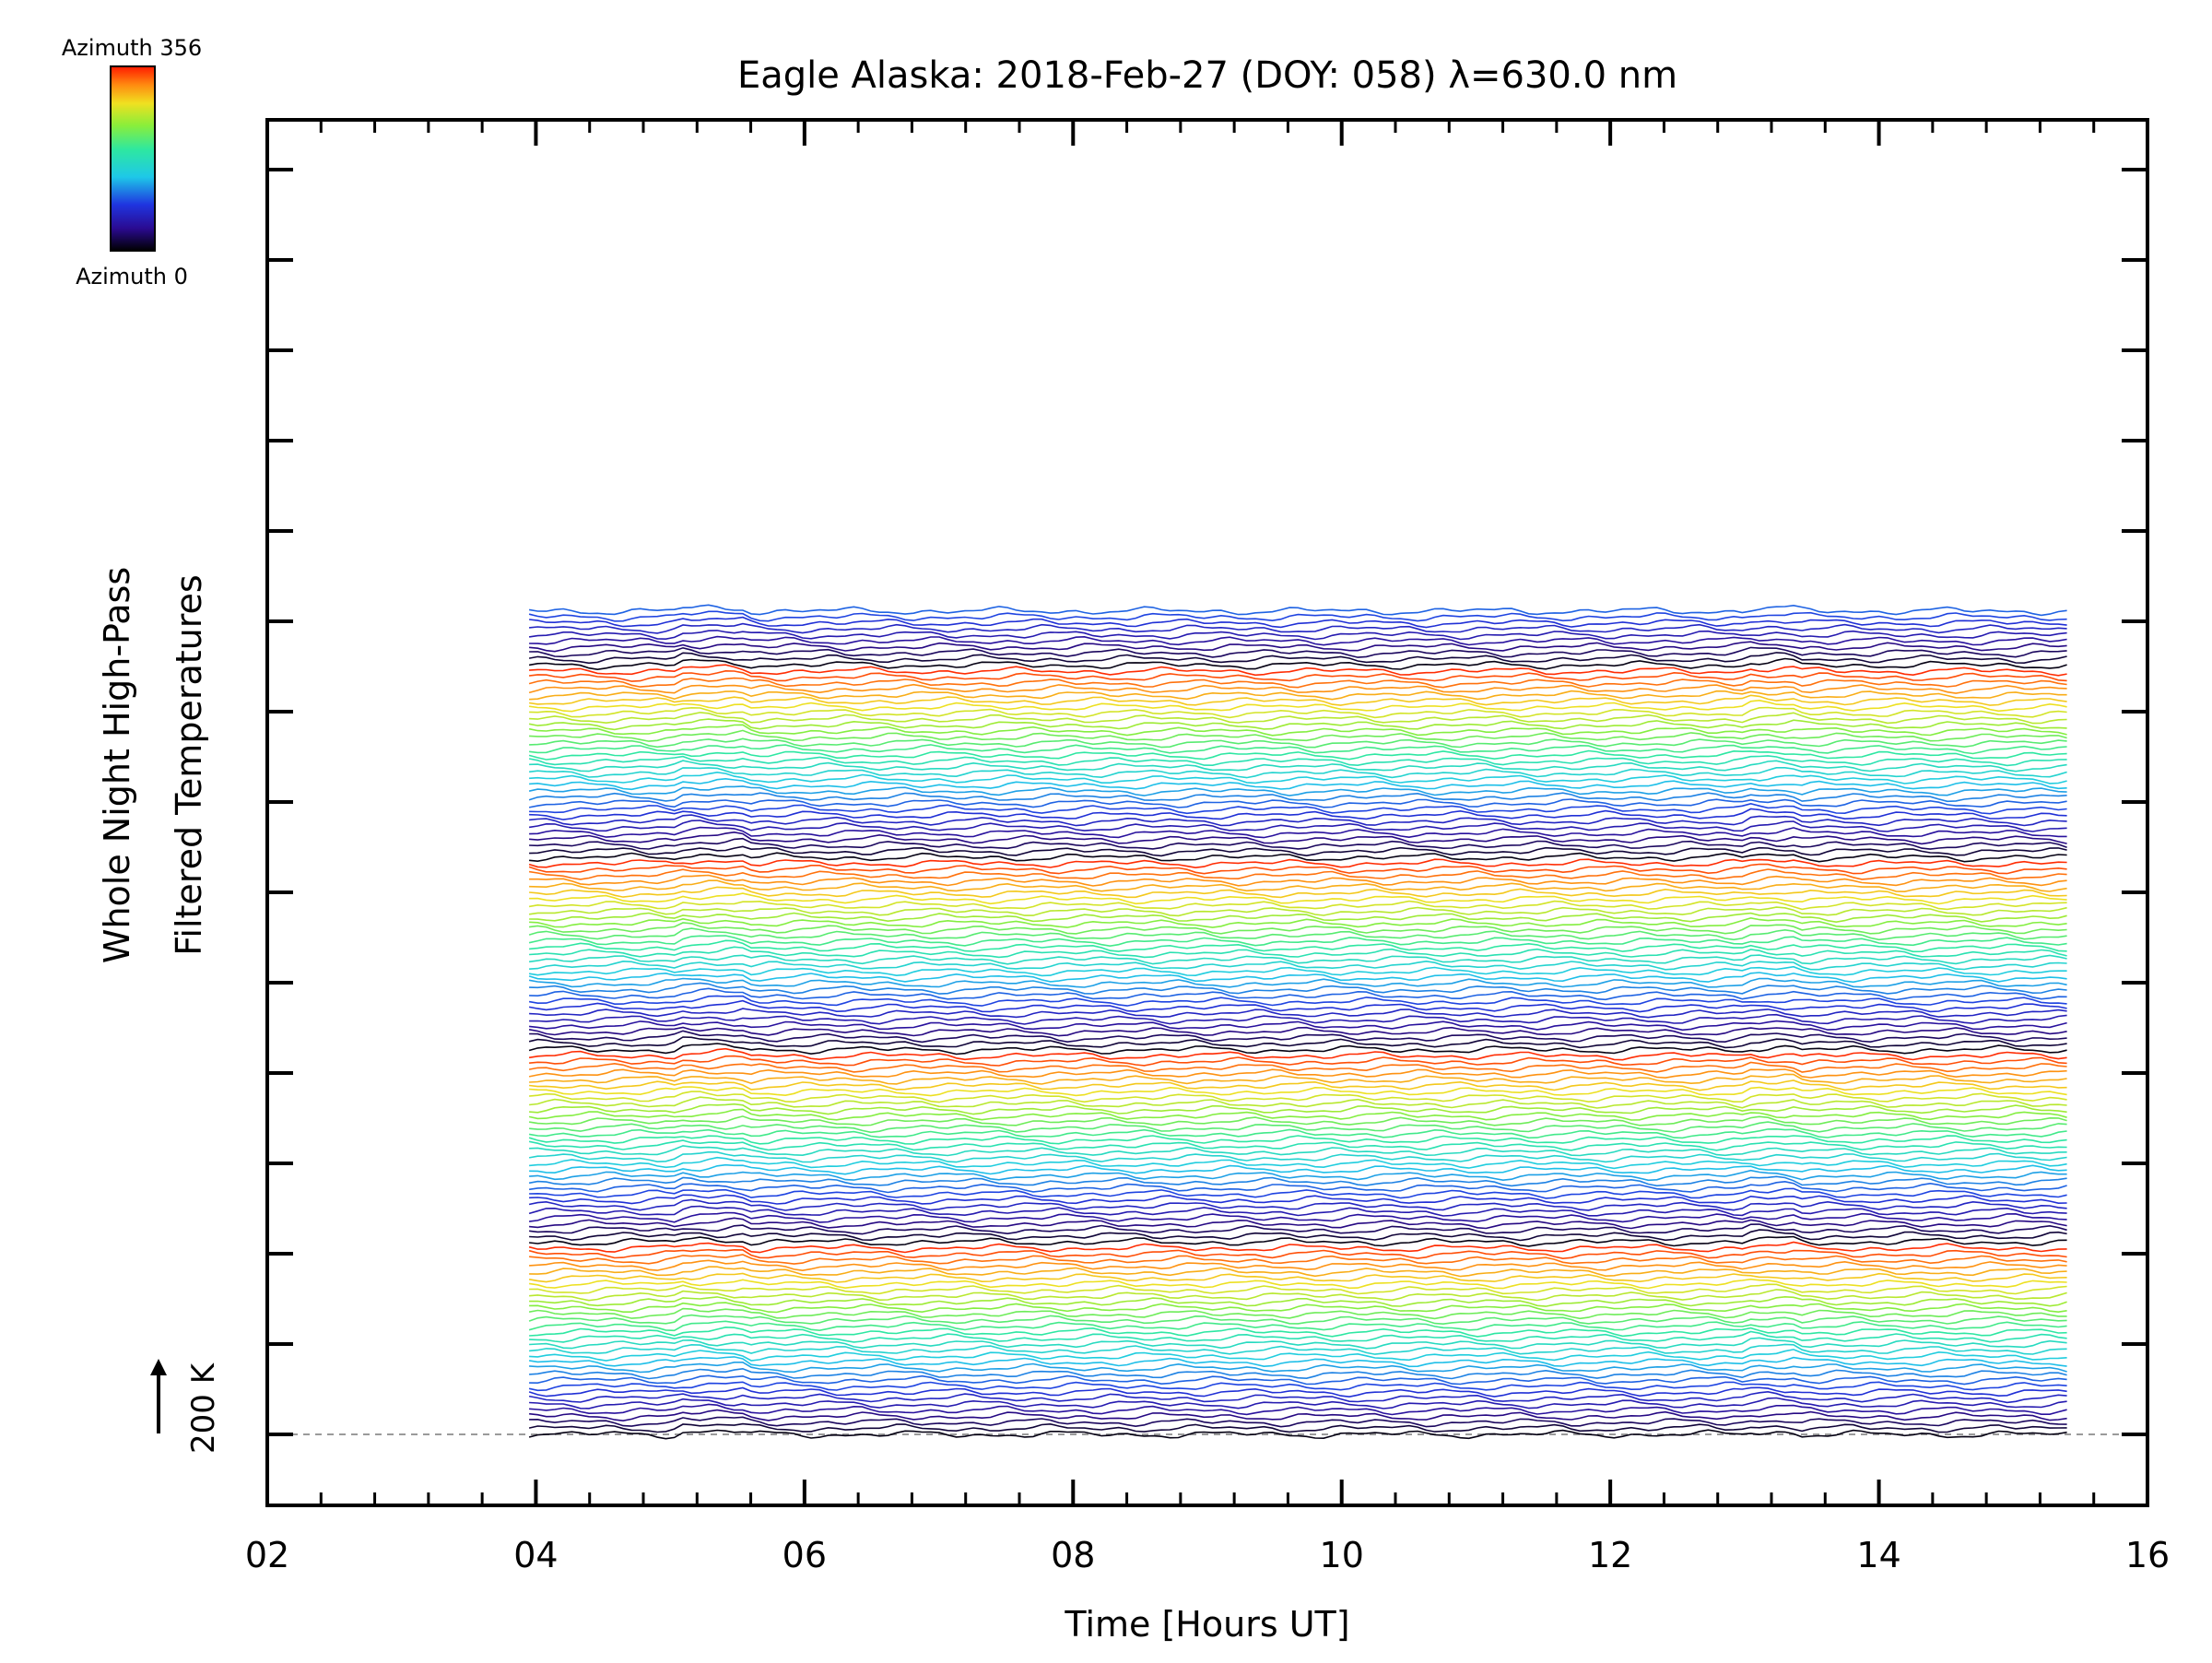 This screenshot has height=1663, width=2212. I want to click on x-tick-label: 12, so click(1610, 1555).